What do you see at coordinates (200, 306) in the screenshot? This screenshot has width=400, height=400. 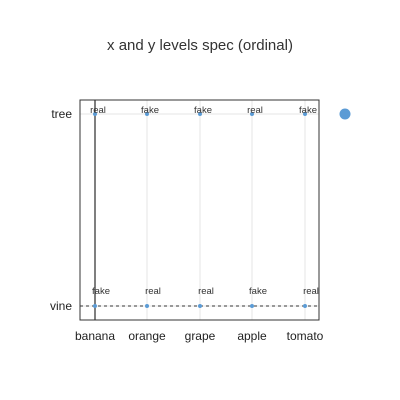 I see `data-point-grape-vine` at bounding box center [200, 306].